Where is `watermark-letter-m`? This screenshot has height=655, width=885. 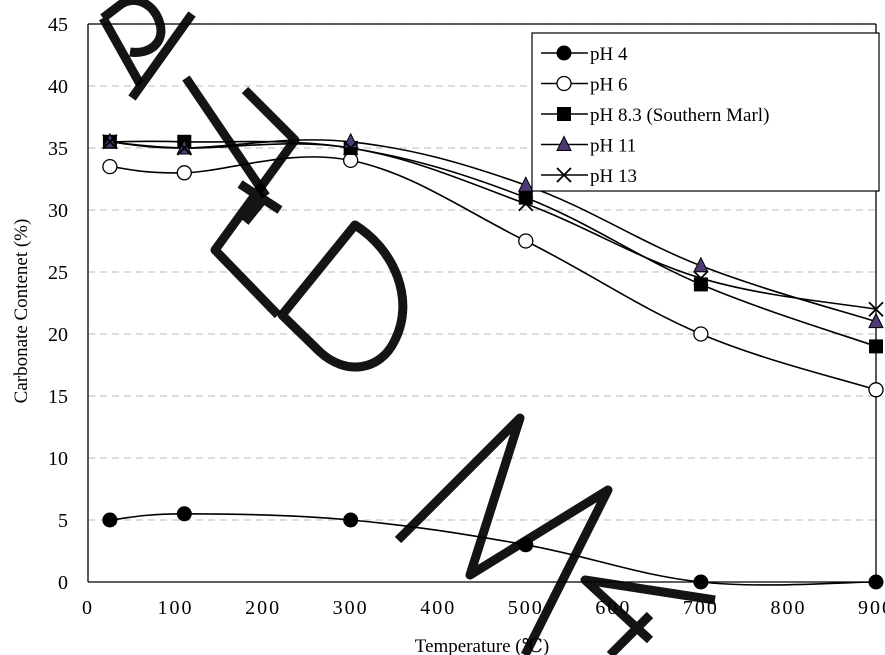 watermark-letter-m is located at coordinates (503, 534).